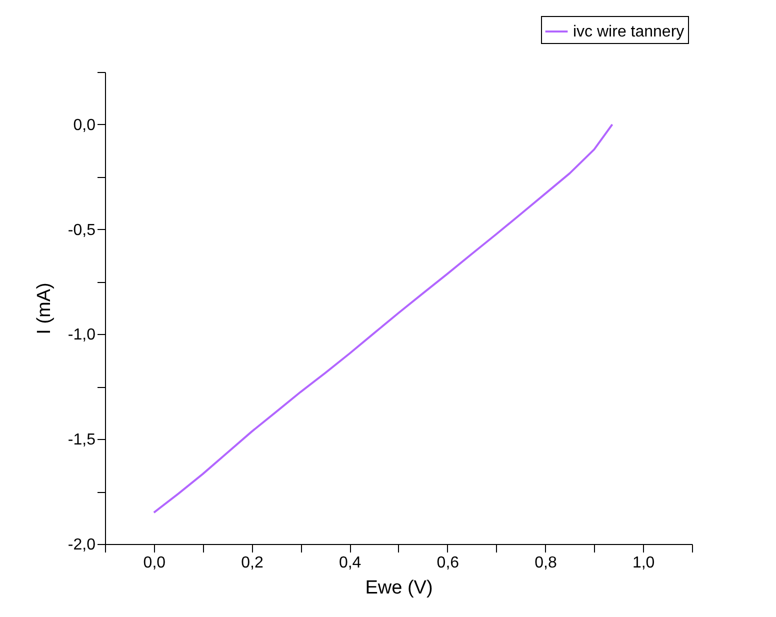 The image size is (776, 617). What do you see at coordinates (448, 563) in the screenshot?
I see `x-tick-label: 0,6` at bounding box center [448, 563].